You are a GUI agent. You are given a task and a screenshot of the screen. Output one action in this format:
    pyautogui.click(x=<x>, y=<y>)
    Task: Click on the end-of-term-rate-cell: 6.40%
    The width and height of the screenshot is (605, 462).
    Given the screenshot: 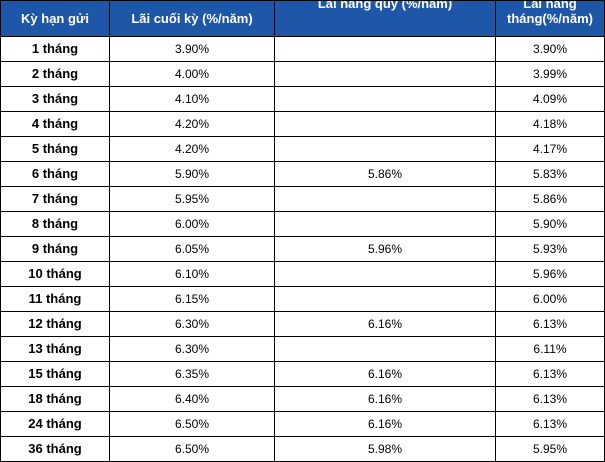 What is the action you would take?
    pyautogui.click(x=192, y=399)
    